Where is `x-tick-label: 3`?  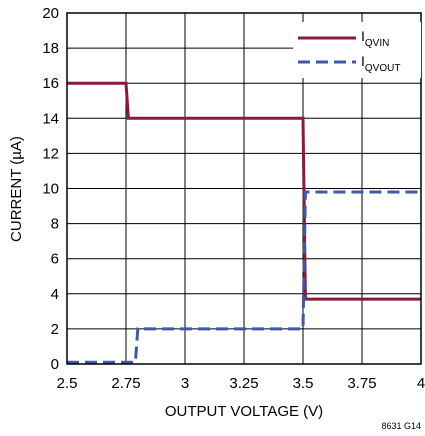
x-tick-label: 3 is located at coordinates (185, 383).